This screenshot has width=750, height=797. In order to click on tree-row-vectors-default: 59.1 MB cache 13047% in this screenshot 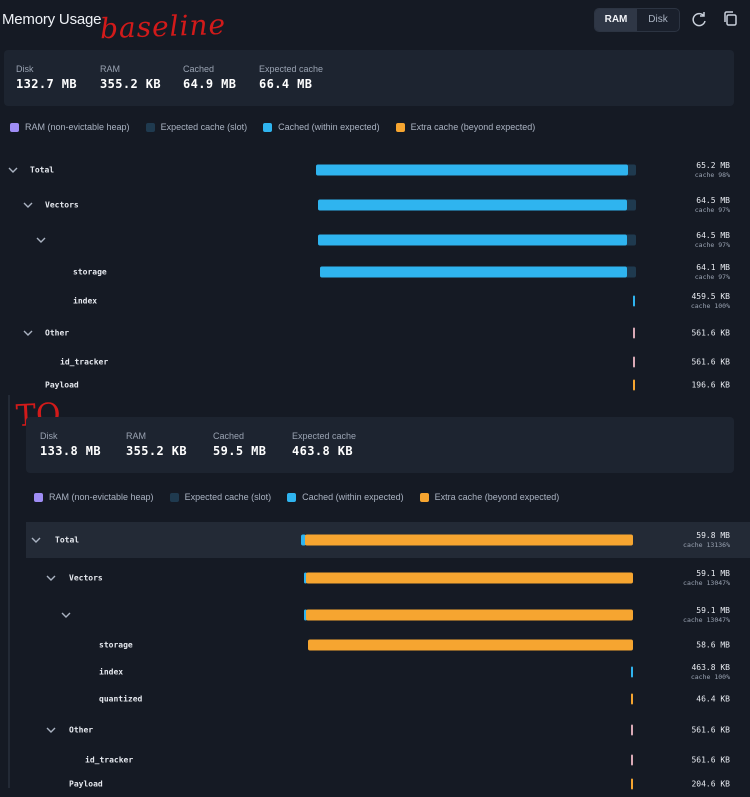, I will do `click(375, 615)`.